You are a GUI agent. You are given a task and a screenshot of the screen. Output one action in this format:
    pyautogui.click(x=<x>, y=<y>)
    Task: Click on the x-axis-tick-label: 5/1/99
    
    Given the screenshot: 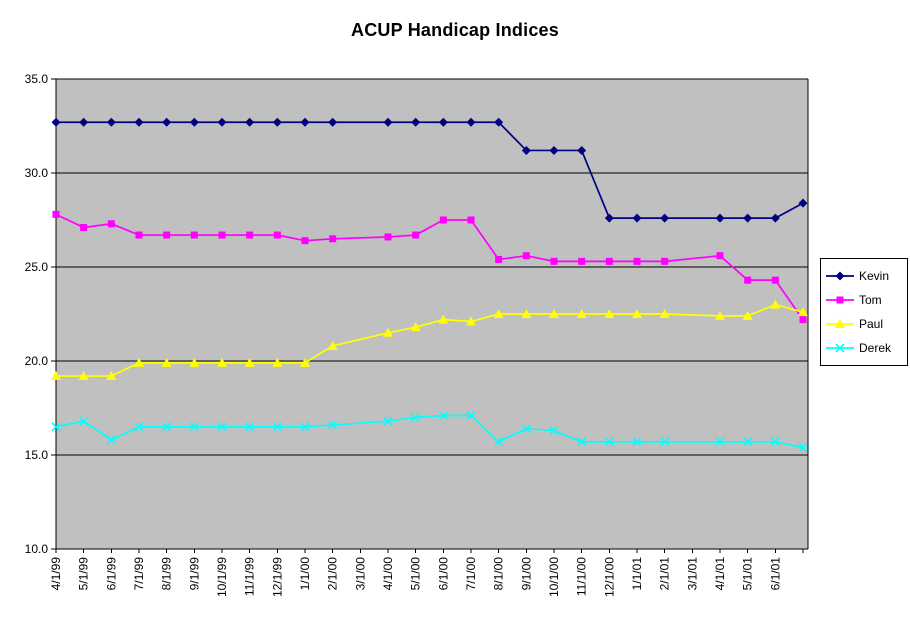 What is the action you would take?
    pyautogui.click(x=84, y=574)
    